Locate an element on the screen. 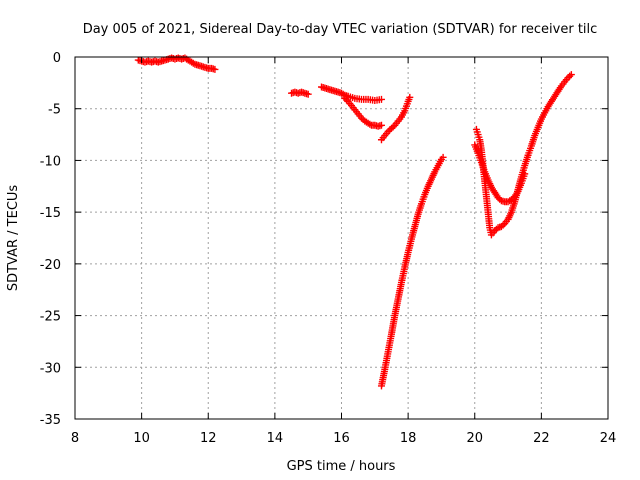 This screenshot has height=480, width=640. y-tick-label: -35 is located at coordinates (50, 420).